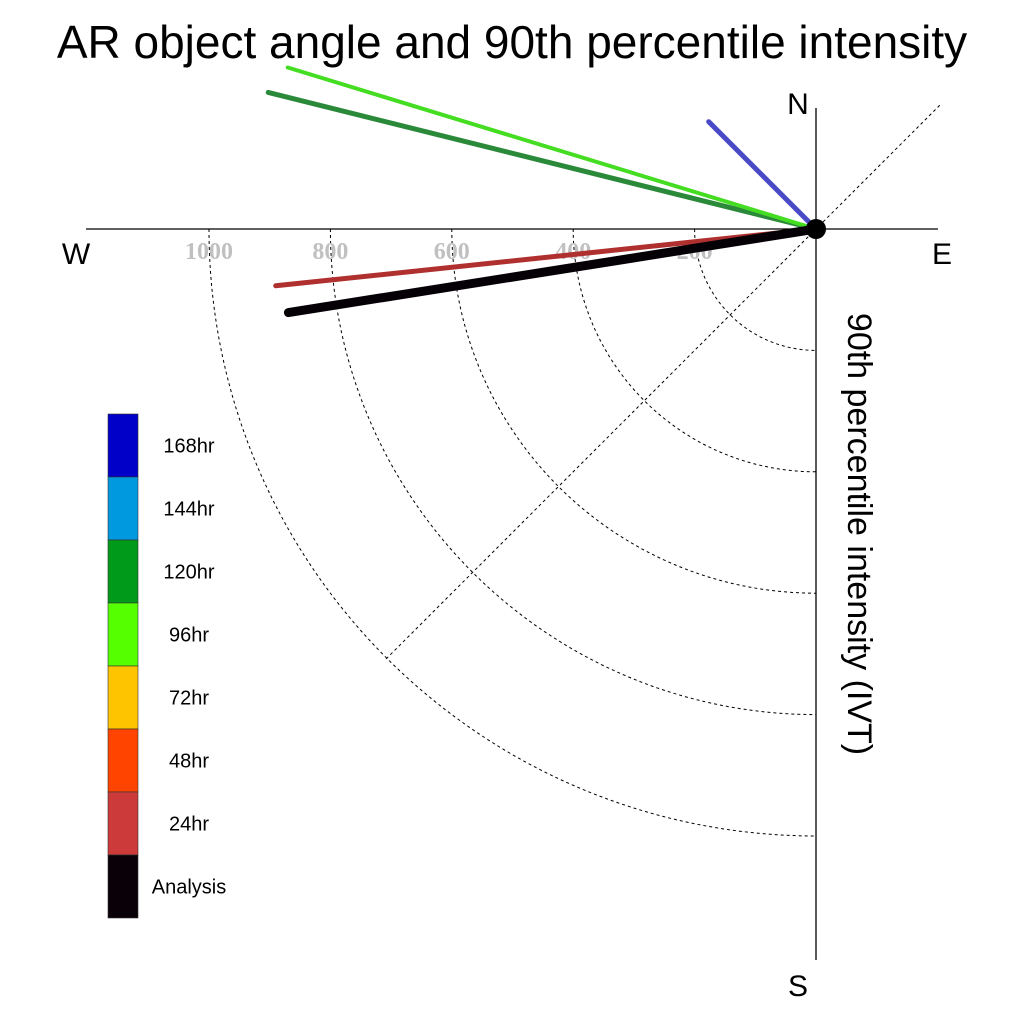  Describe the element at coordinates (542, 160) in the screenshot. I see `vector-120hr` at that location.